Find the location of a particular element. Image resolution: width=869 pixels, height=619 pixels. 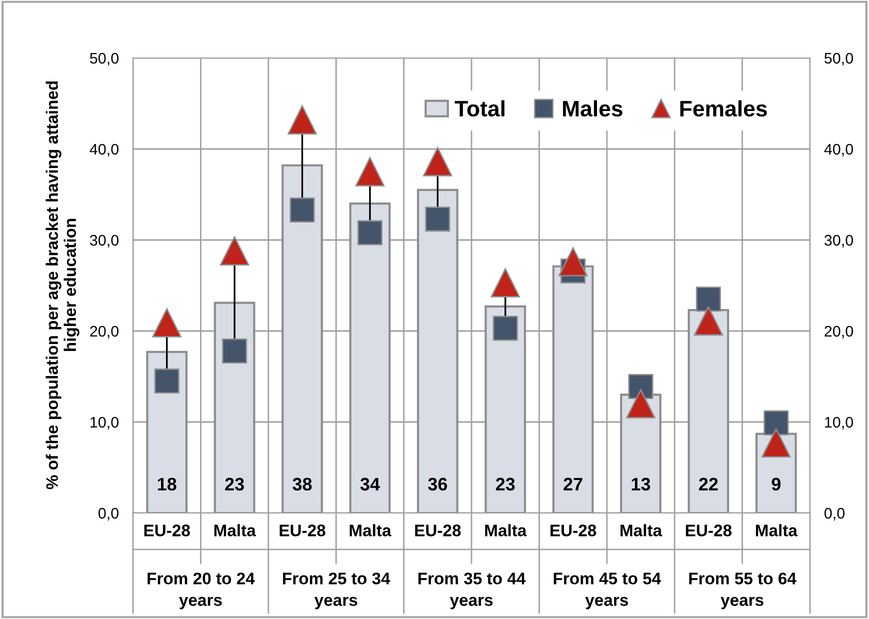

y-tick-label: 10,0 is located at coordinates (104, 423).